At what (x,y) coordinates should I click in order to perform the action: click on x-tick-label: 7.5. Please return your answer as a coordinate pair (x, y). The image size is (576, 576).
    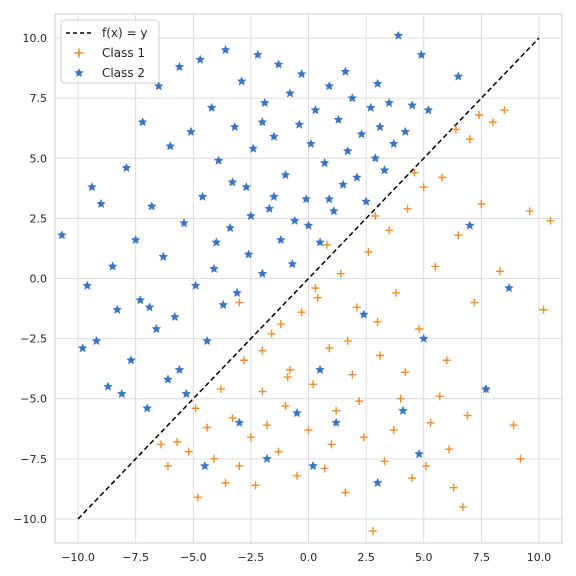
    Looking at the image, I should click on (482, 557).